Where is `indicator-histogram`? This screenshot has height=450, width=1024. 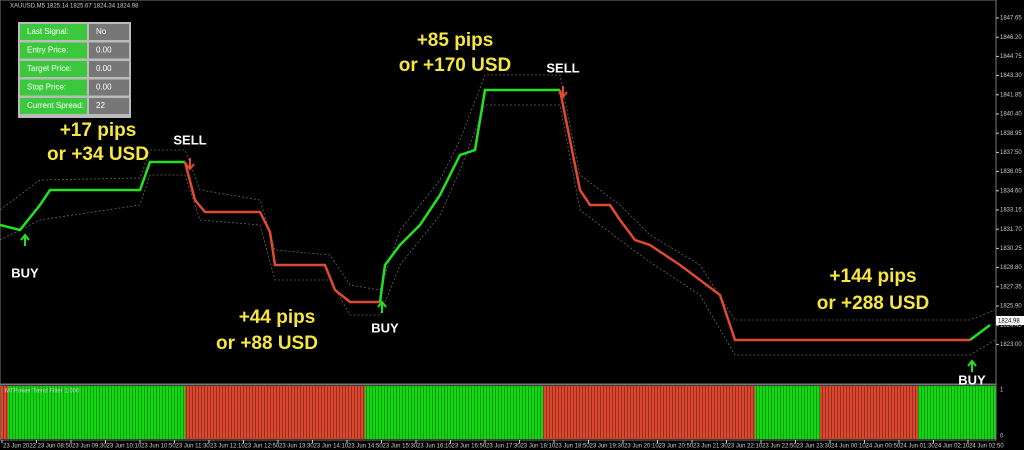 indicator-histogram is located at coordinates (498, 412).